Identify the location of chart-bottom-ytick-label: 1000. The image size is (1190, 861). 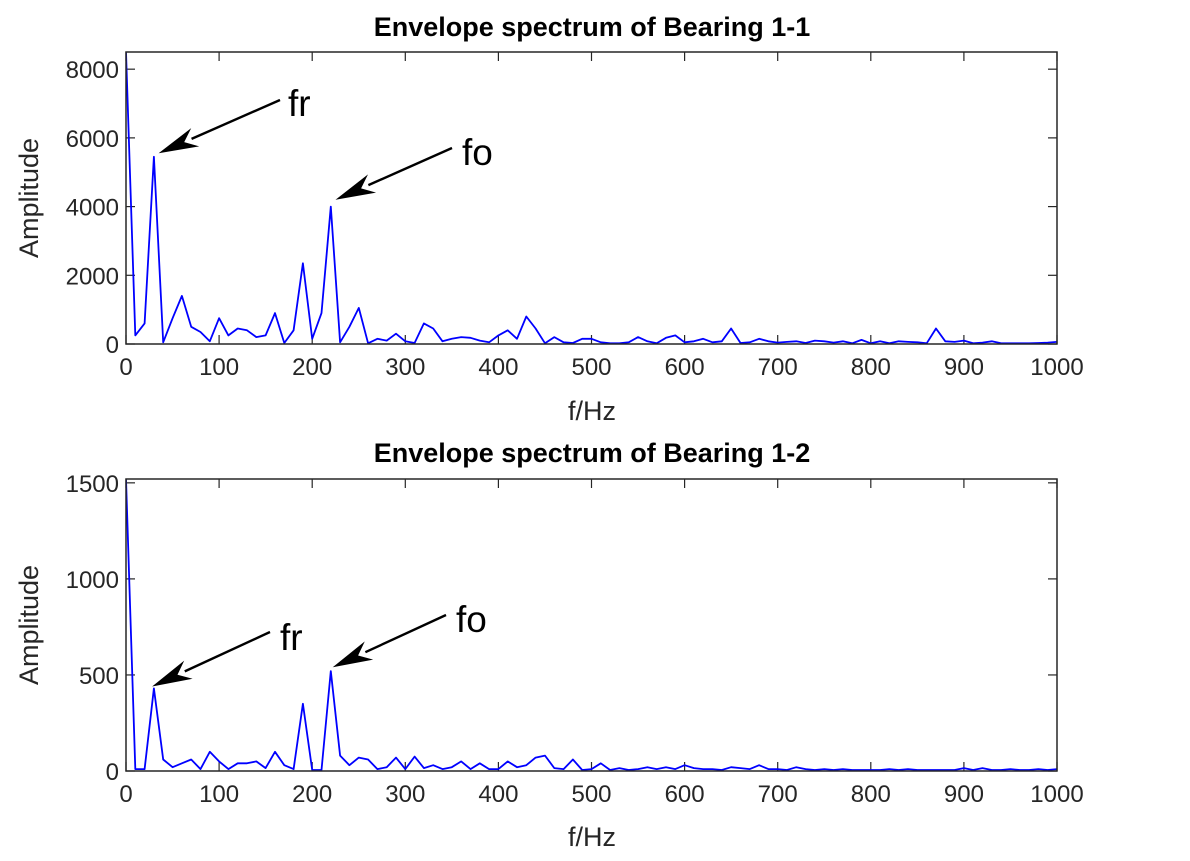
(92, 580).